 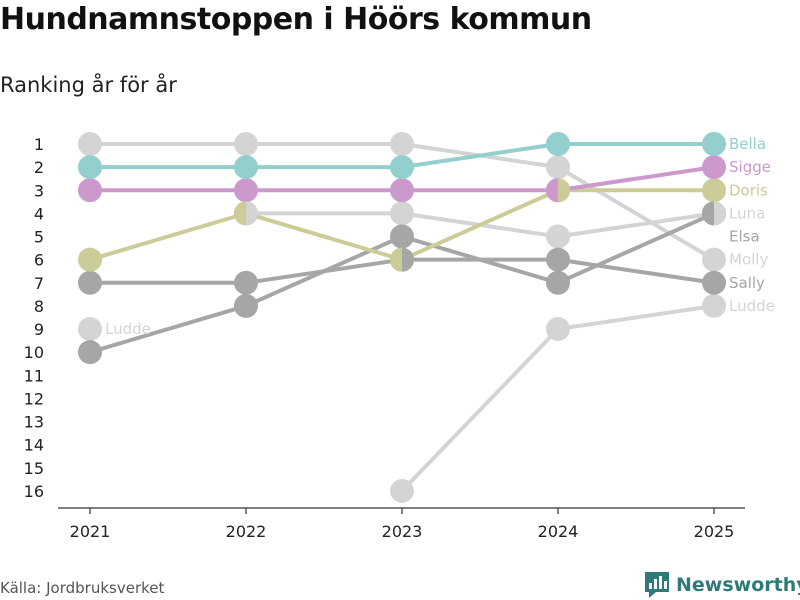 I want to click on series-end-label: Doris, so click(x=748, y=190).